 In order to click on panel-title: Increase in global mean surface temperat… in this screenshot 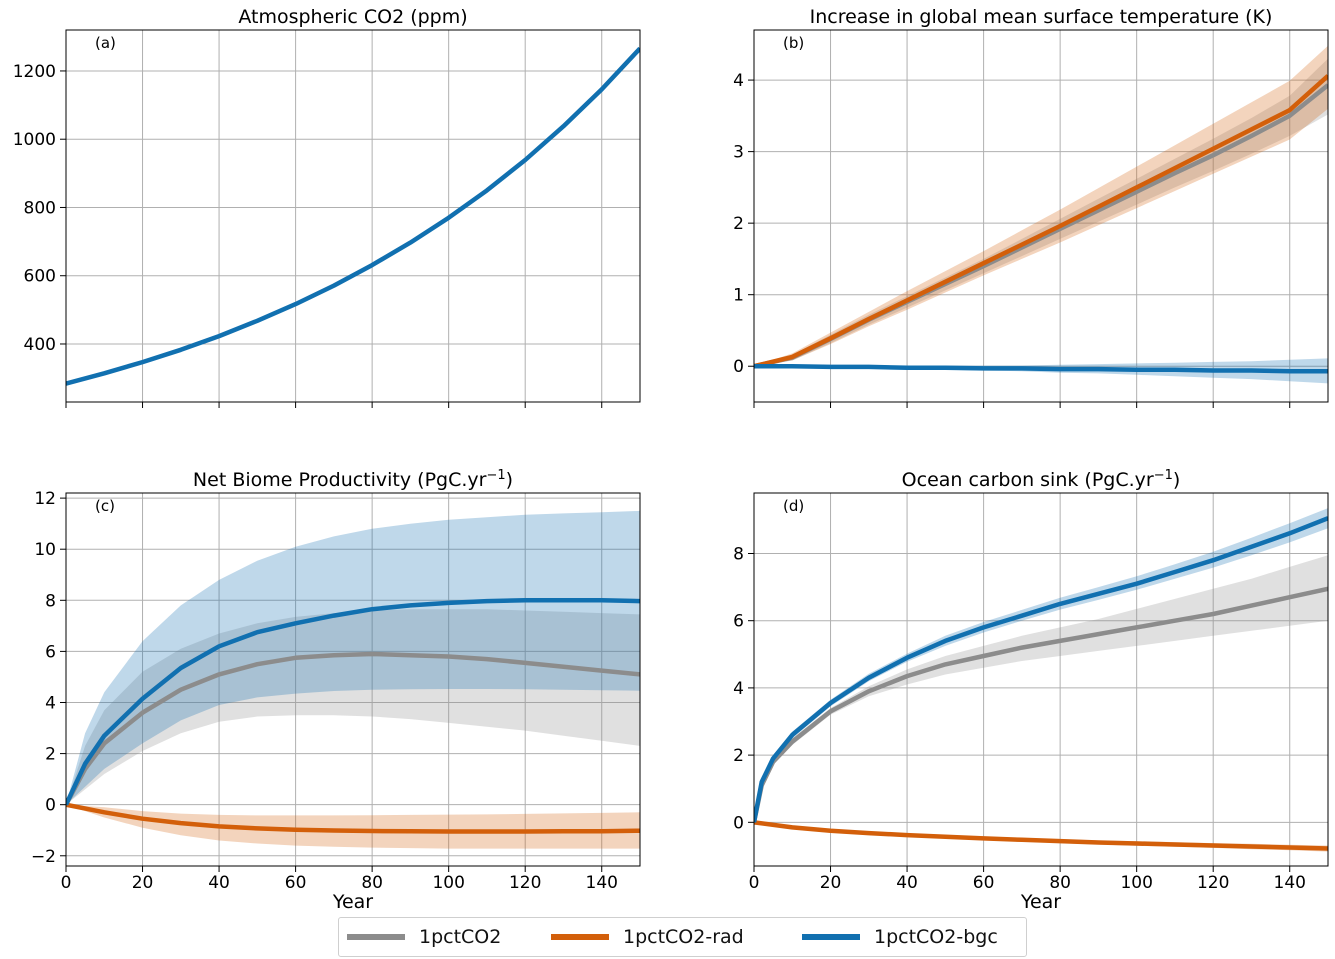, I will do `click(1041, 17)`.